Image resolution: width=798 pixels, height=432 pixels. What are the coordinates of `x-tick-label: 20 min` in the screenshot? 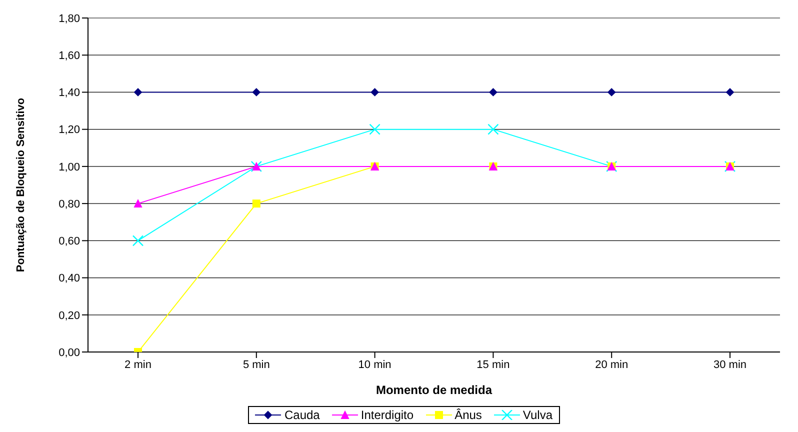 It's located at (611, 364).